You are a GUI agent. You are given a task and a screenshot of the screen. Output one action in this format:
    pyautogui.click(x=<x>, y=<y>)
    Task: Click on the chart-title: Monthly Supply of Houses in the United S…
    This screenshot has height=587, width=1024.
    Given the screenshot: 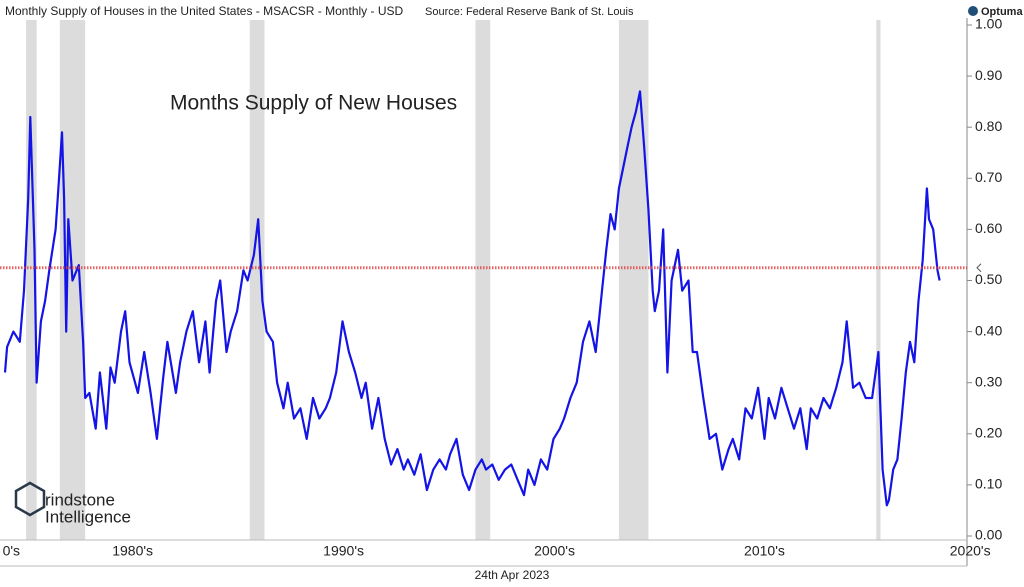 What is the action you would take?
    pyautogui.click(x=204, y=11)
    